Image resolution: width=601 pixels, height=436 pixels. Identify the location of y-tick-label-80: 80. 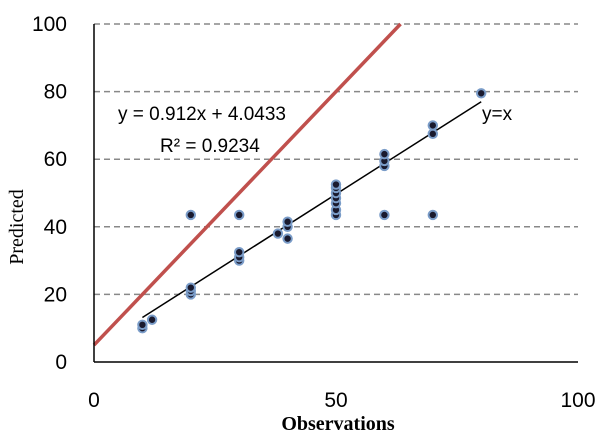
(55, 92).